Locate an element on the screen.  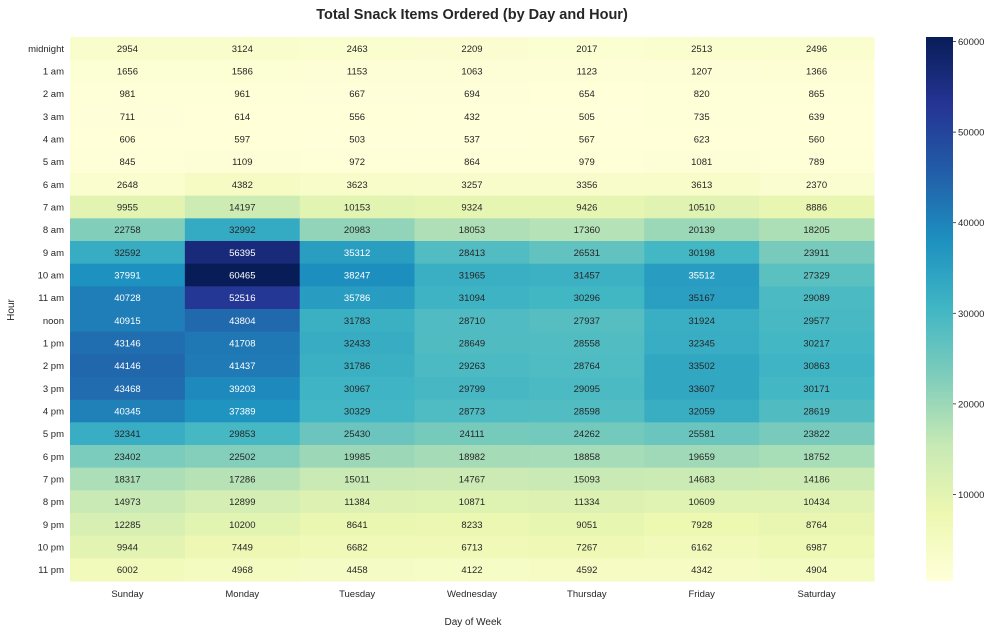
cell-value-label: 845 is located at coordinates (128, 162).